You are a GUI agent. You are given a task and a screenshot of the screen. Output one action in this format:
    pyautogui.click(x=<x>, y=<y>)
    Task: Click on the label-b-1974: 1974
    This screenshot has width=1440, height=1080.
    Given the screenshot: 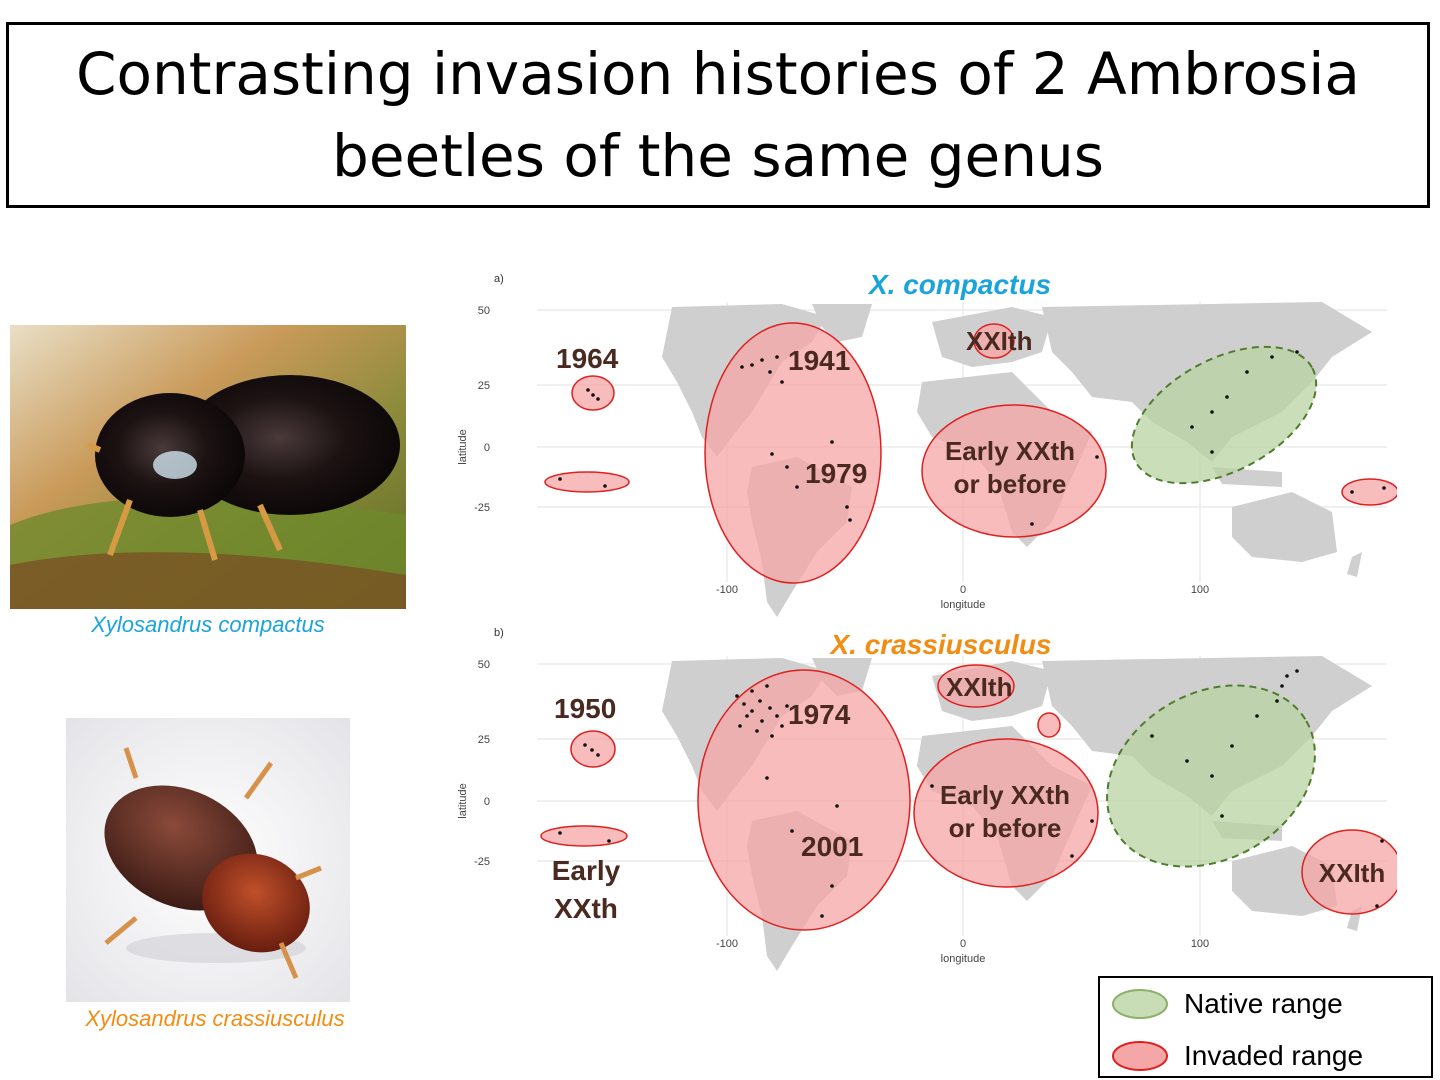 What is the action you would take?
    pyautogui.click(x=819, y=714)
    